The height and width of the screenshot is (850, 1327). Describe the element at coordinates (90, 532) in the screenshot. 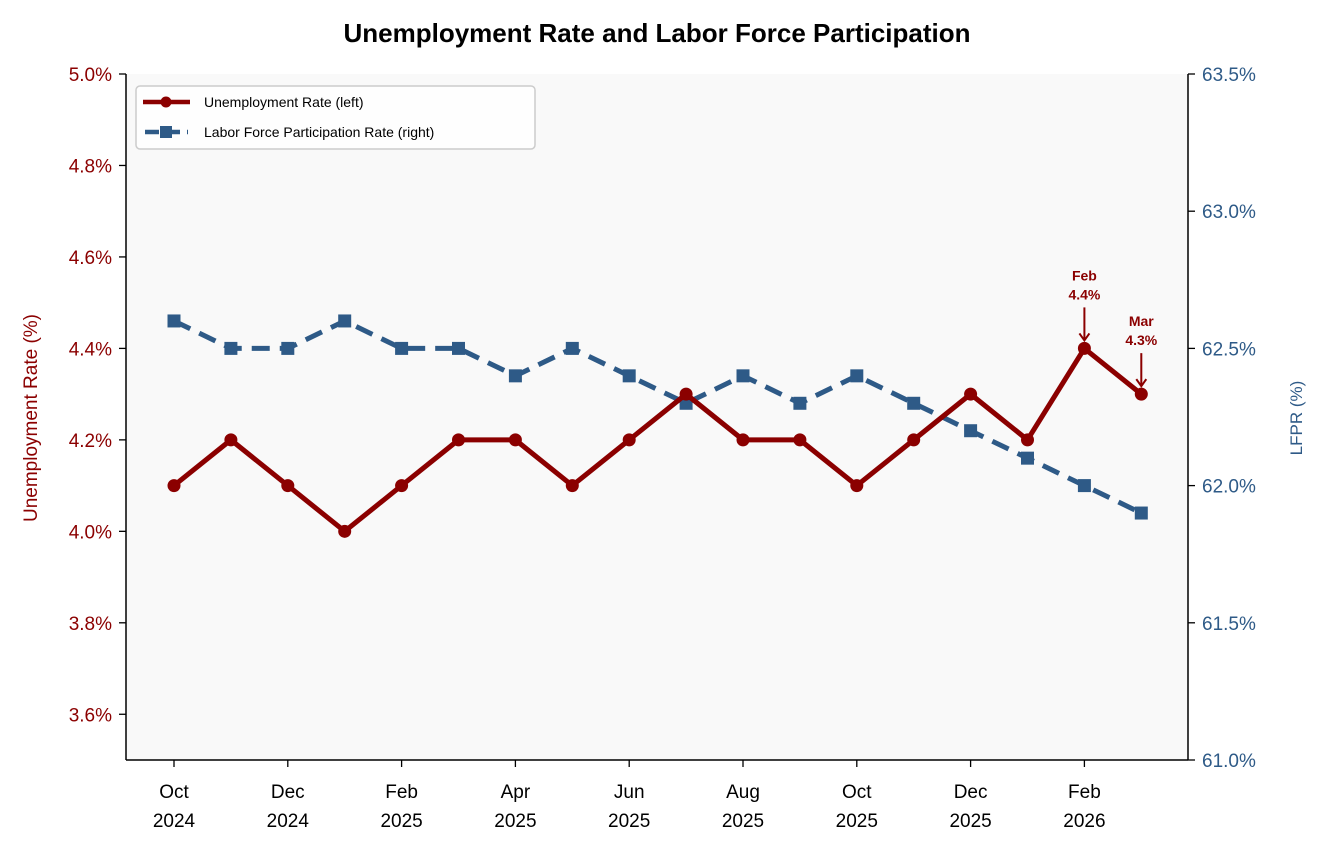

I see `y-tick-label-left: 4.0%` at that location.